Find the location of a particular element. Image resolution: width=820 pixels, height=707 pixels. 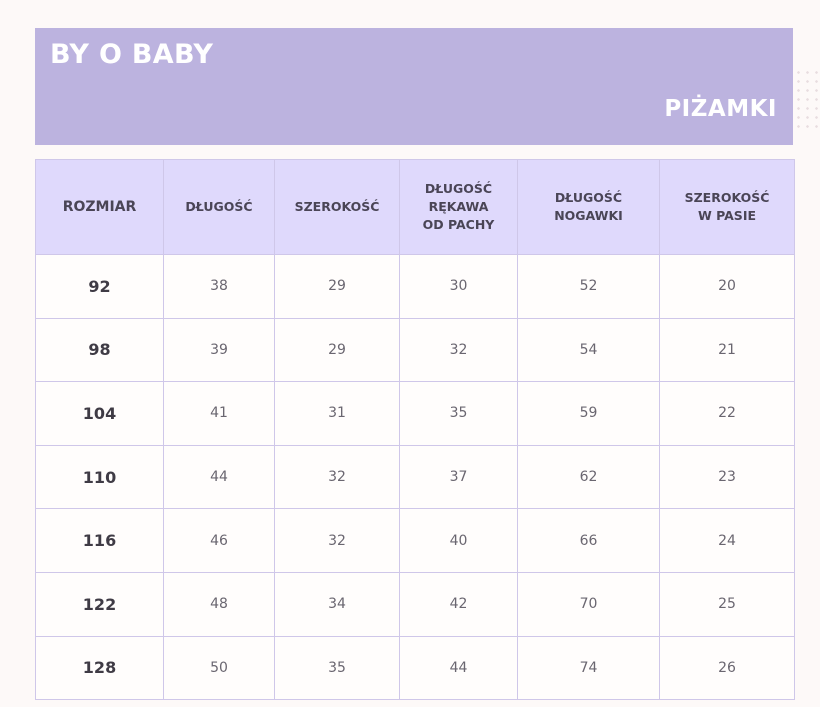

size-cell: 104 is located at coordinates (99, 413).